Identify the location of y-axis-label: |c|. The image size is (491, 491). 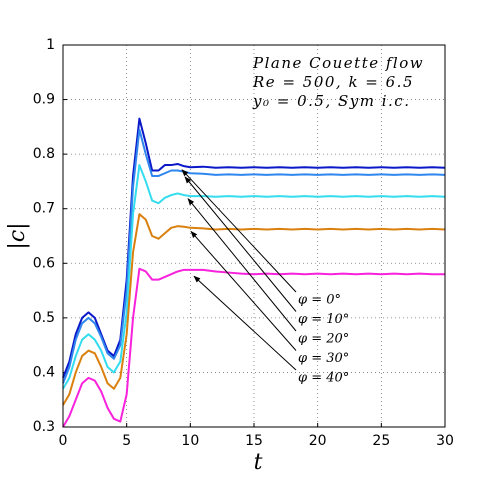
(17, 235).